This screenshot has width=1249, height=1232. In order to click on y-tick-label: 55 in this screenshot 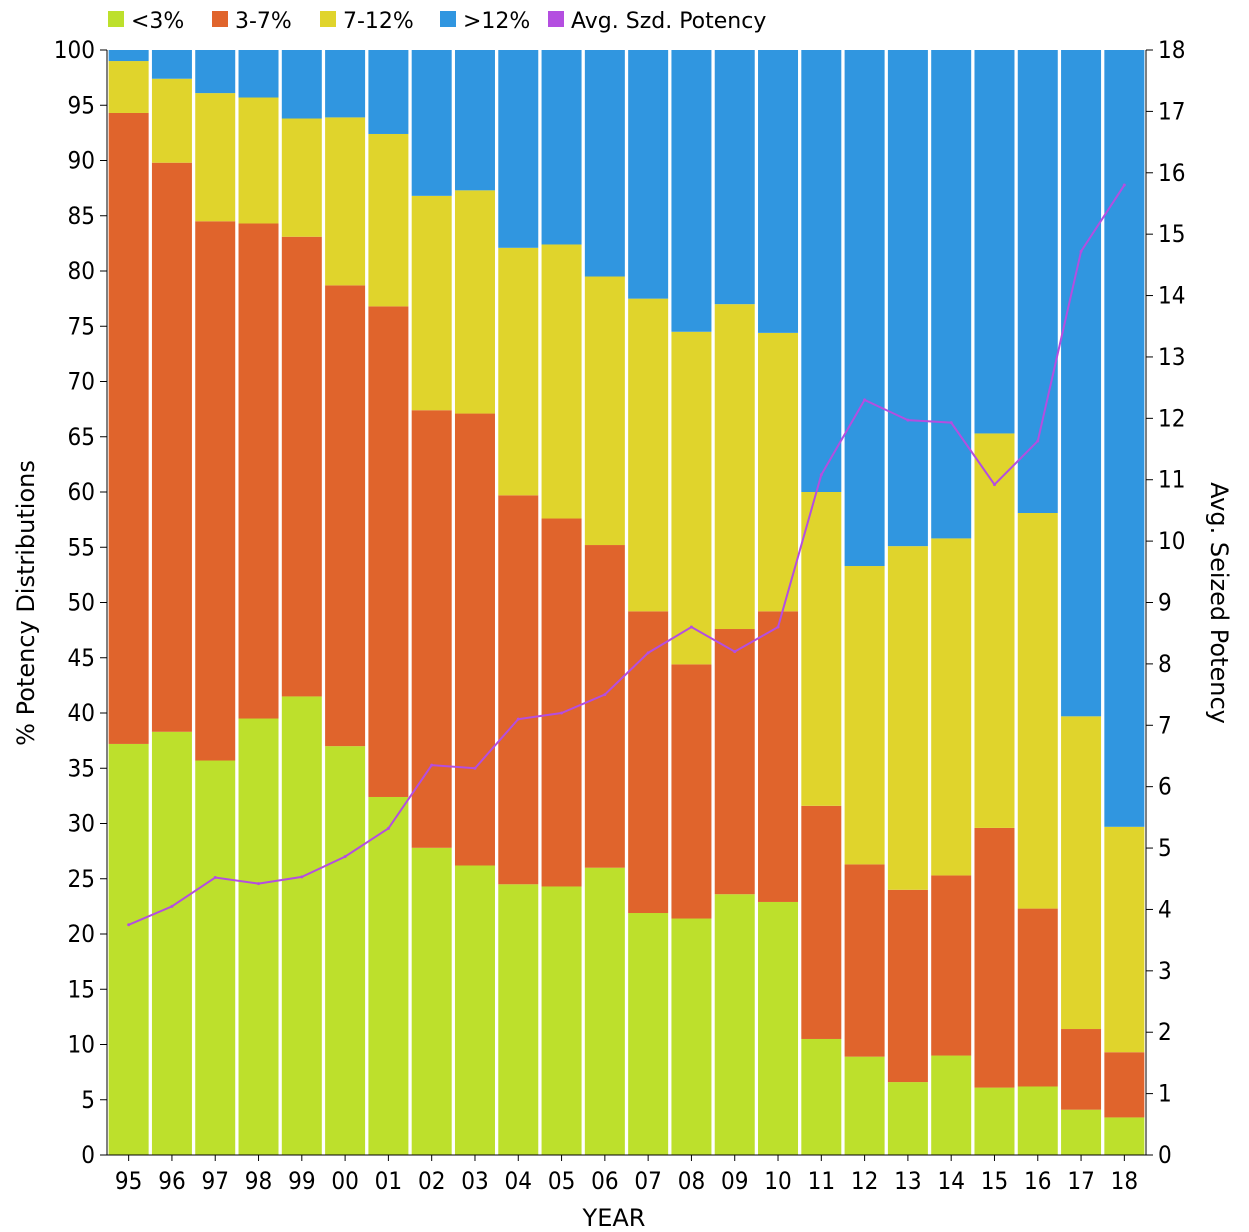, I will do `click(81, 547)`.